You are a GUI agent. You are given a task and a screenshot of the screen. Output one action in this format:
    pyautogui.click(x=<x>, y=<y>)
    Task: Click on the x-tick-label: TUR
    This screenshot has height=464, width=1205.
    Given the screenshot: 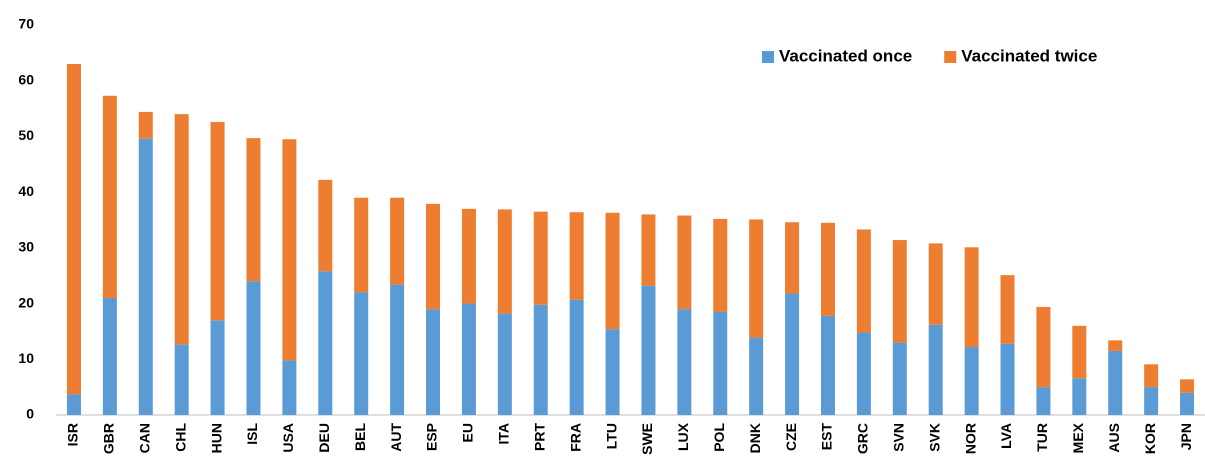 What is the action you would take?
    pyautogui.click(x=1042, y=437)
    